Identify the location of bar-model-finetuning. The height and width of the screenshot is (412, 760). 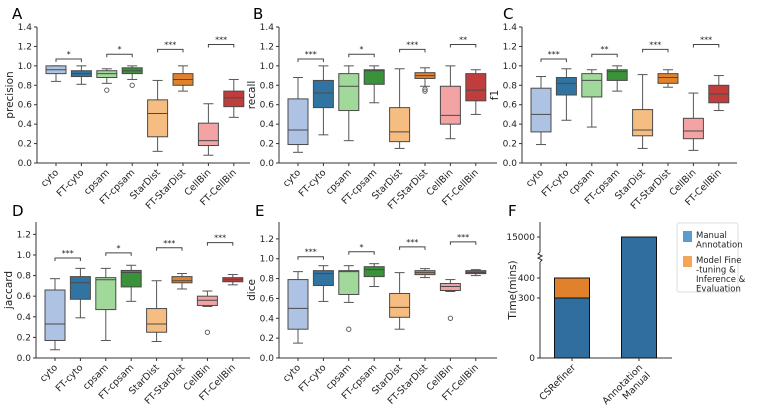
(572, 288).